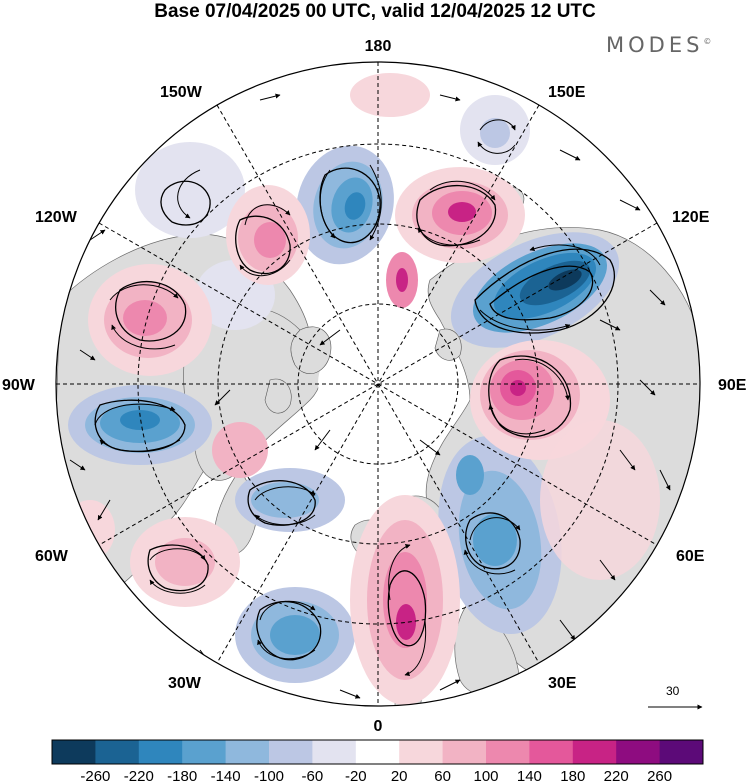  I want to click on colorbar-tick-label: -60, so click(313, 775).